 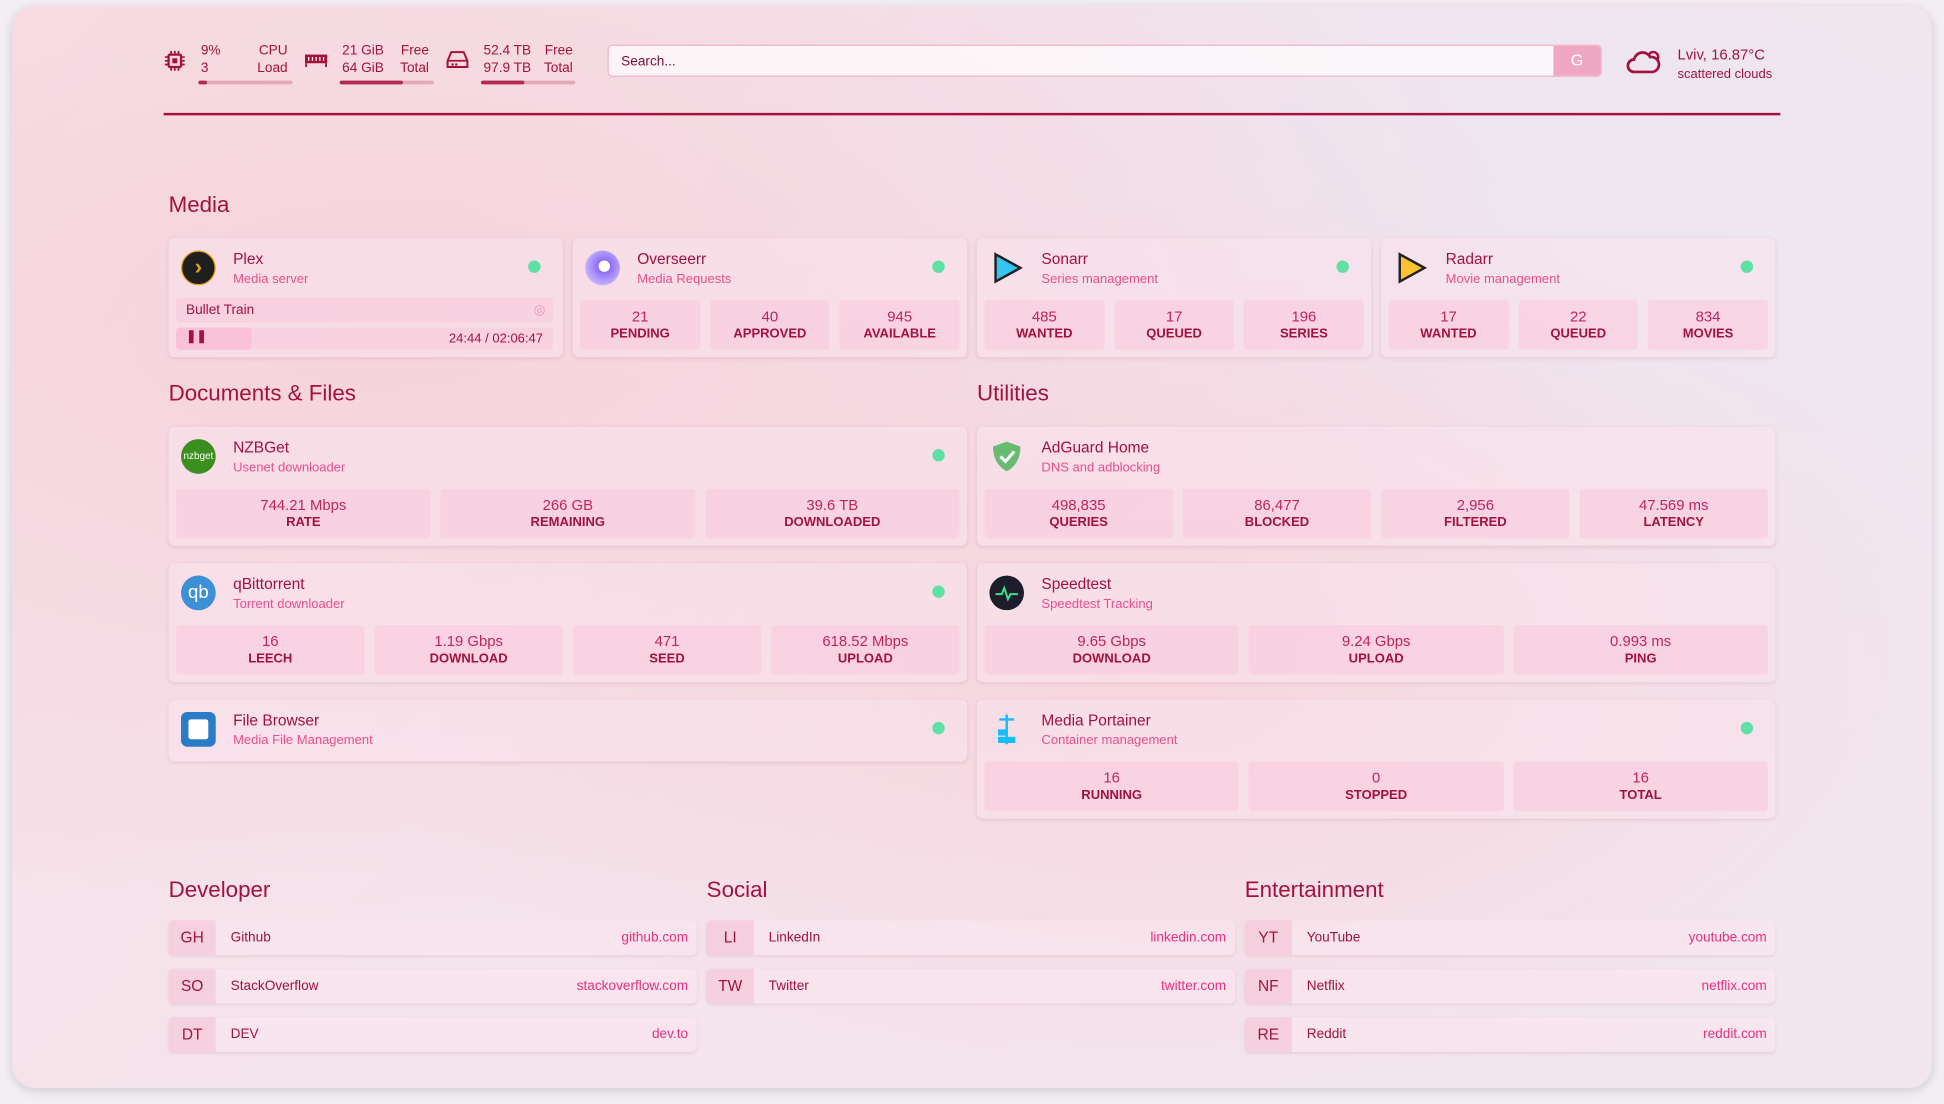 I want to click on bookmark-url: youtube.com, so click(x=1727, y=938).